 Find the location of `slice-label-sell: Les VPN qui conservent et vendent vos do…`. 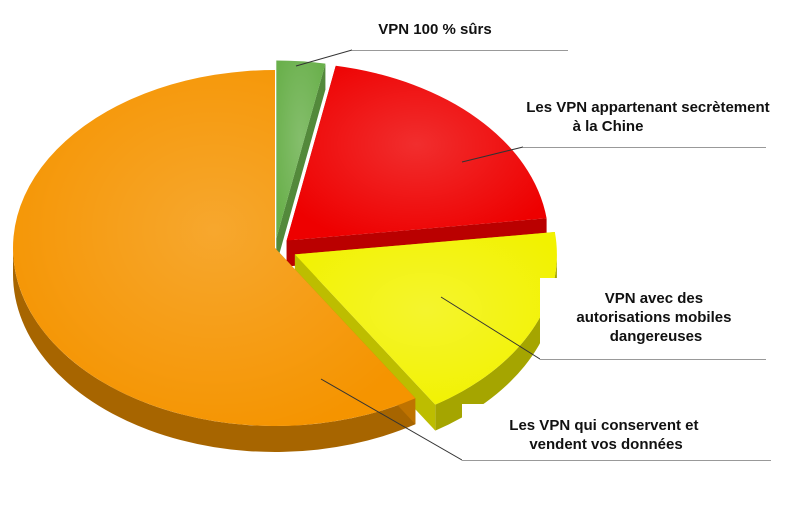

slice-label-sell: Les VPN qui conservent et vendent vos do… is located at coordinates (605, 435).